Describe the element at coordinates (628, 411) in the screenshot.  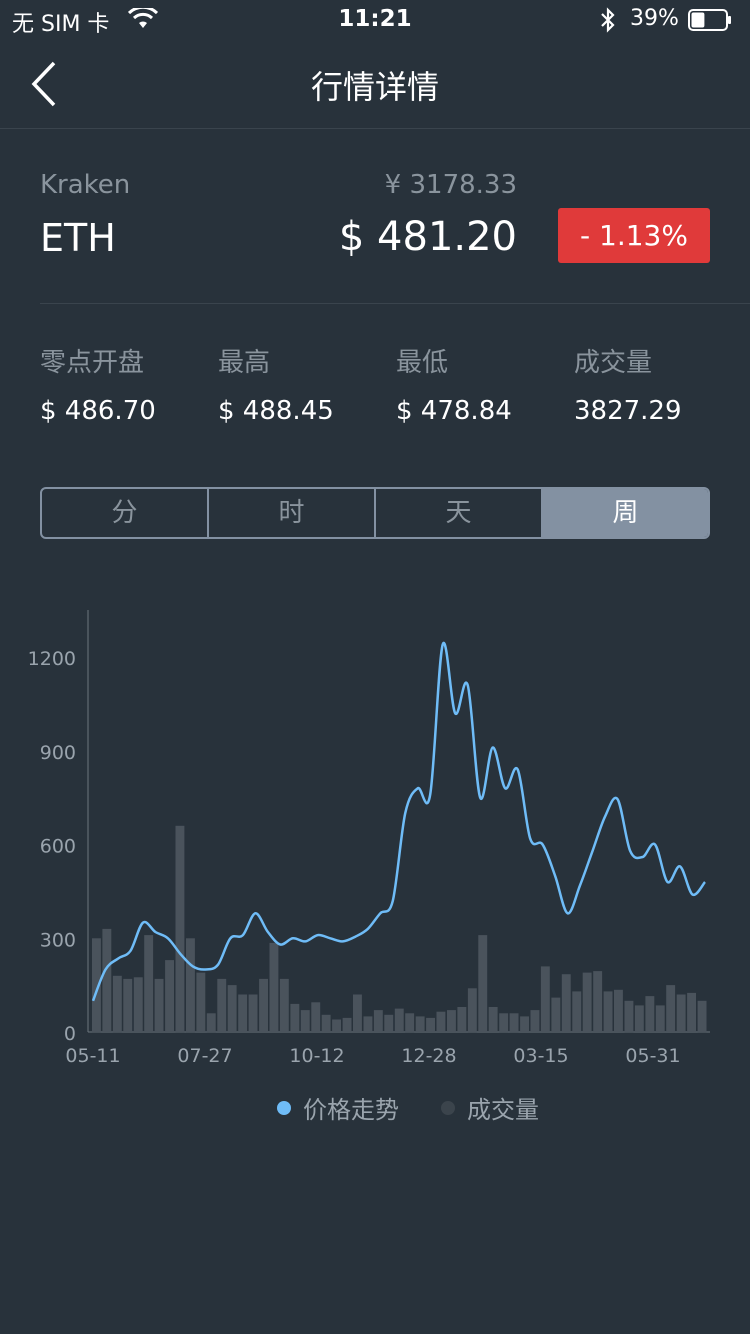
I see `stat-value: 3827.29` at that location.